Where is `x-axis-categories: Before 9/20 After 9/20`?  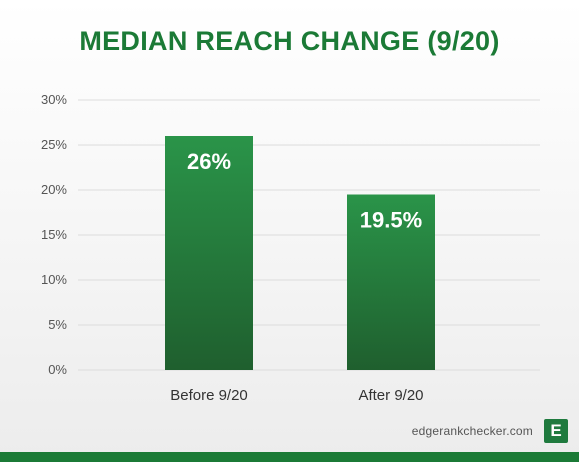 x-axis-categories: Before 9/20 After 9/20 is located at coordinates (296, 395).